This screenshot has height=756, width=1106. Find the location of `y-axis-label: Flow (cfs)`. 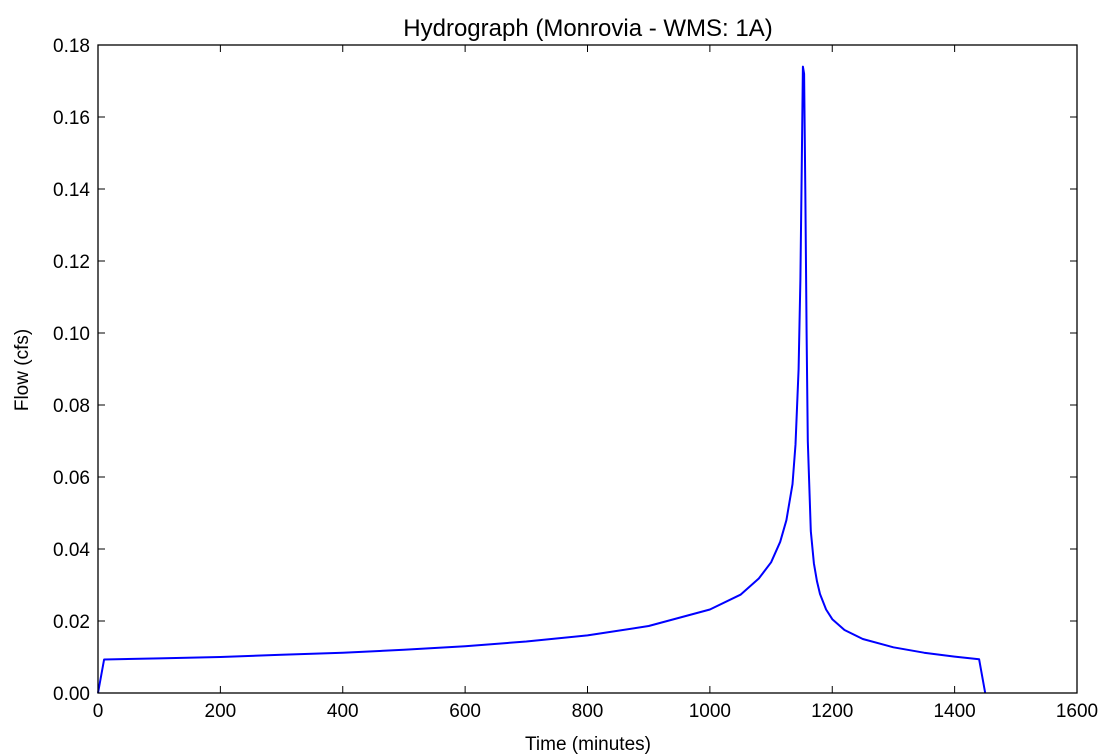

y-axis-label: Flow (cfs) is located at coordinates (22, 370).